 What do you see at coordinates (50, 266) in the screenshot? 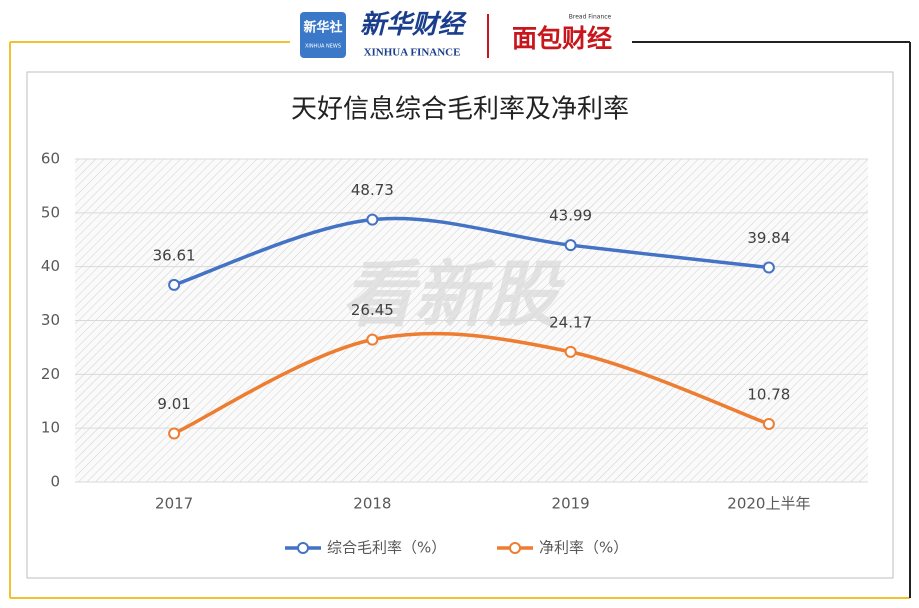
I see `y-tick-label: 40` at bounding box center [50, 266].